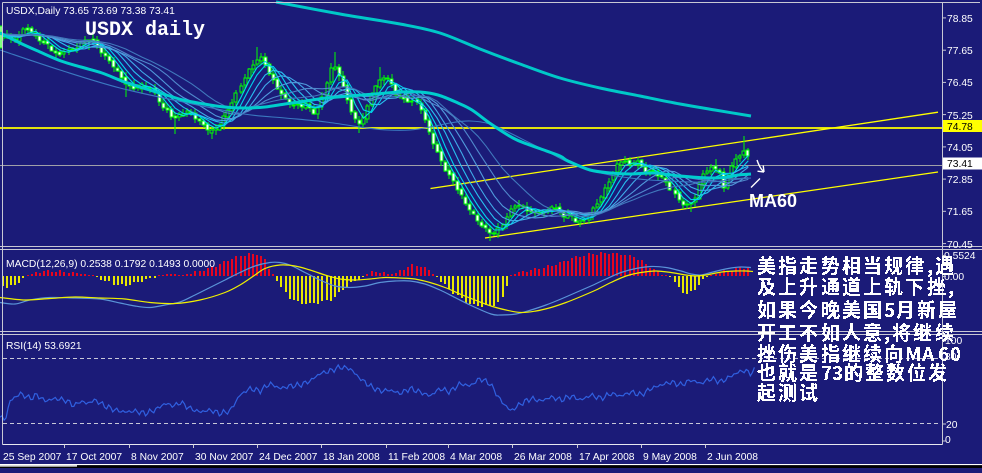 This screenshot has height=473, width=982. Describe the element at coordinates (960, 127) in the screenshot. I see `svg-text: 74.78` at that location.